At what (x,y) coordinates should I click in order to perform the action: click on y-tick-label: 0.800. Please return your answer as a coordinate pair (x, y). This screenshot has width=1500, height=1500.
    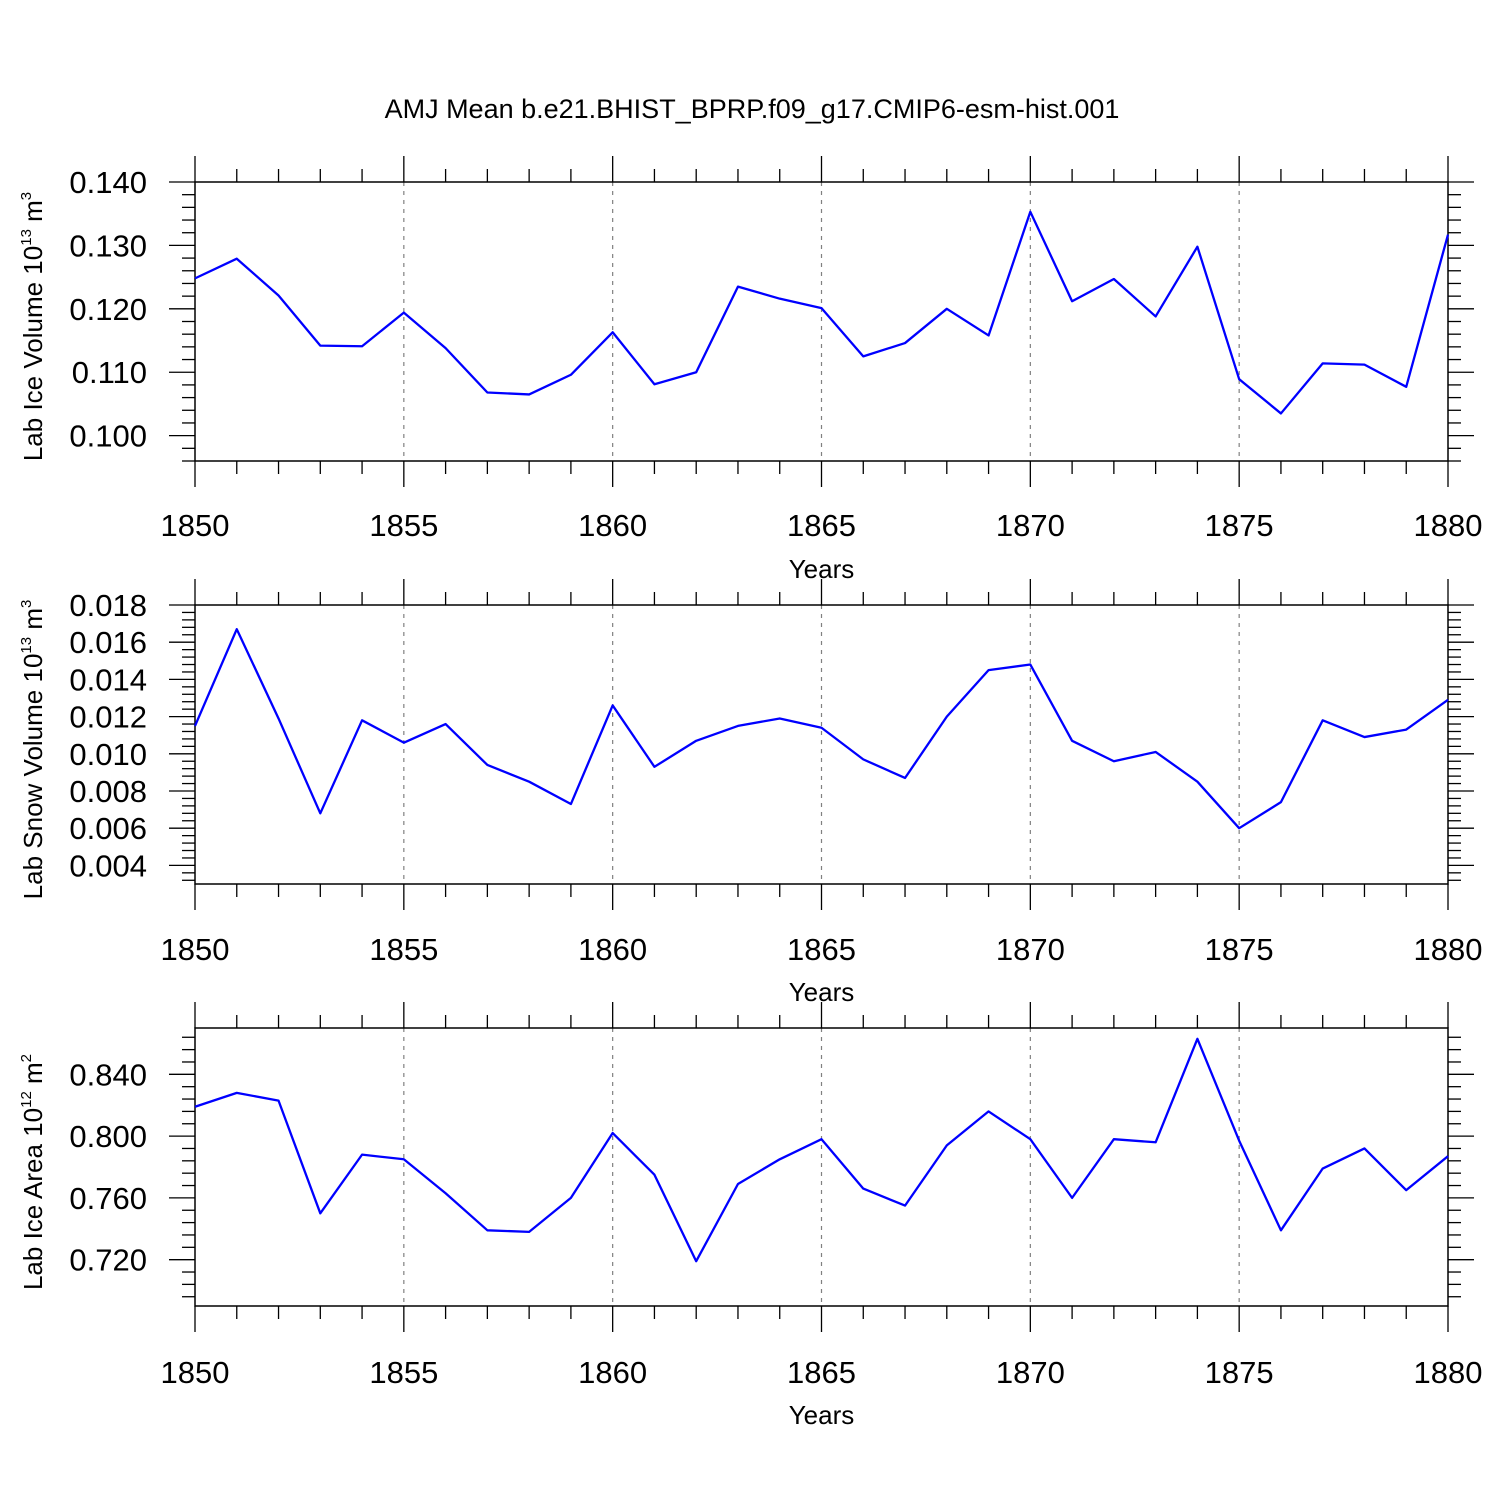
    Looking at the image, I should click on (108, 1136).